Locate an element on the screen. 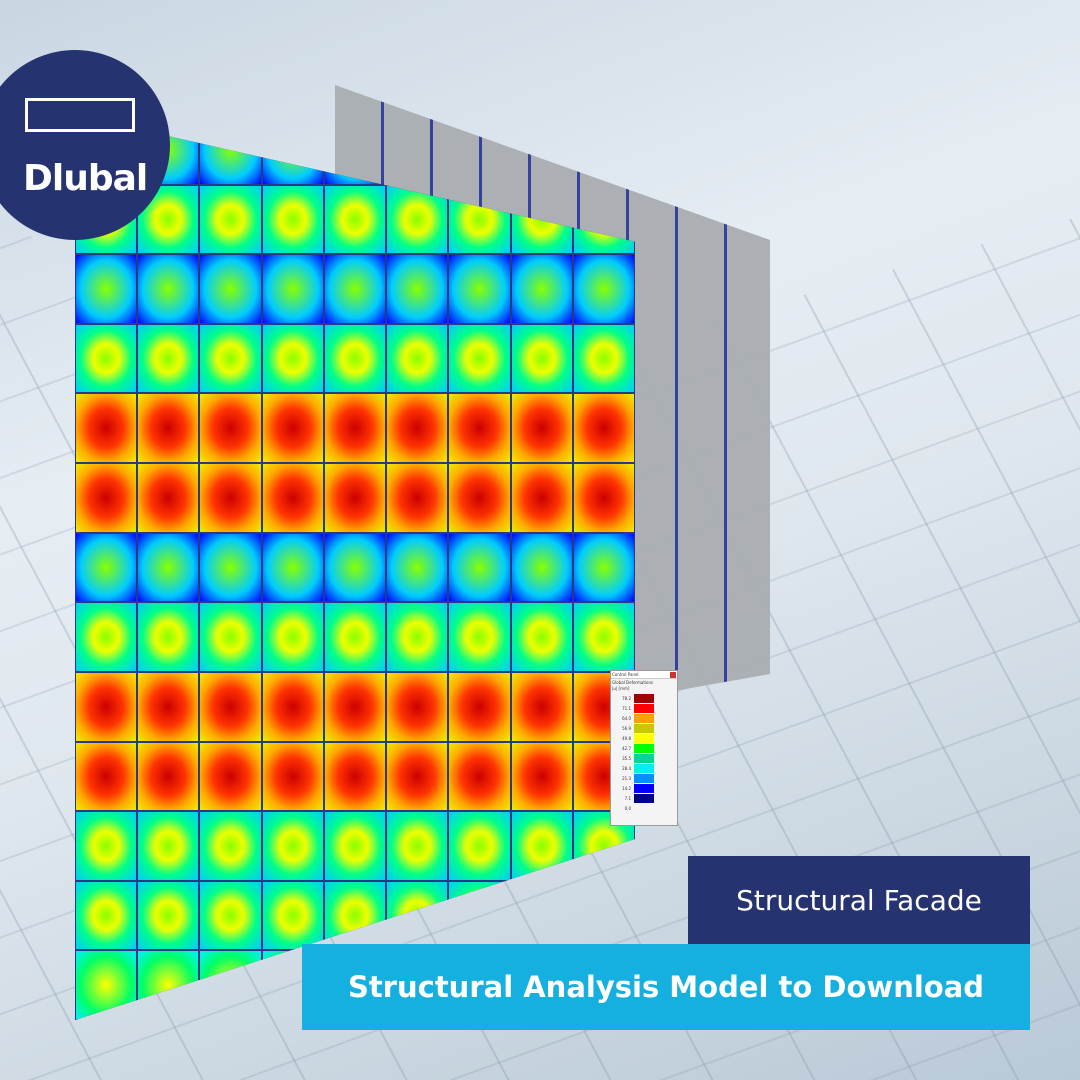 This screenshot has width=1080, height=1080. legend-row: 49.8 is located at coordinates (634, 738).